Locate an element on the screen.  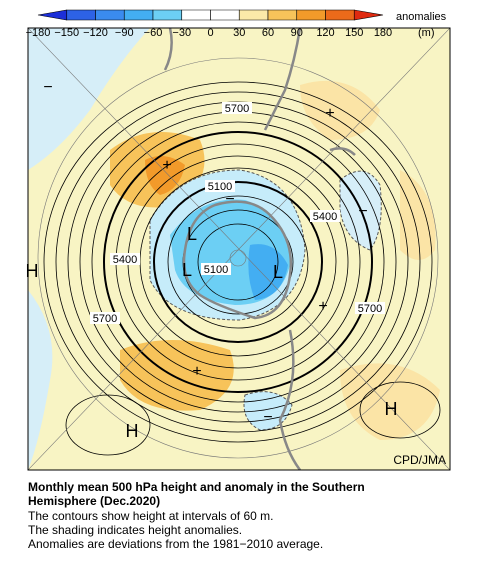
legend-unit: (m) is located at coordinates (426, 33).